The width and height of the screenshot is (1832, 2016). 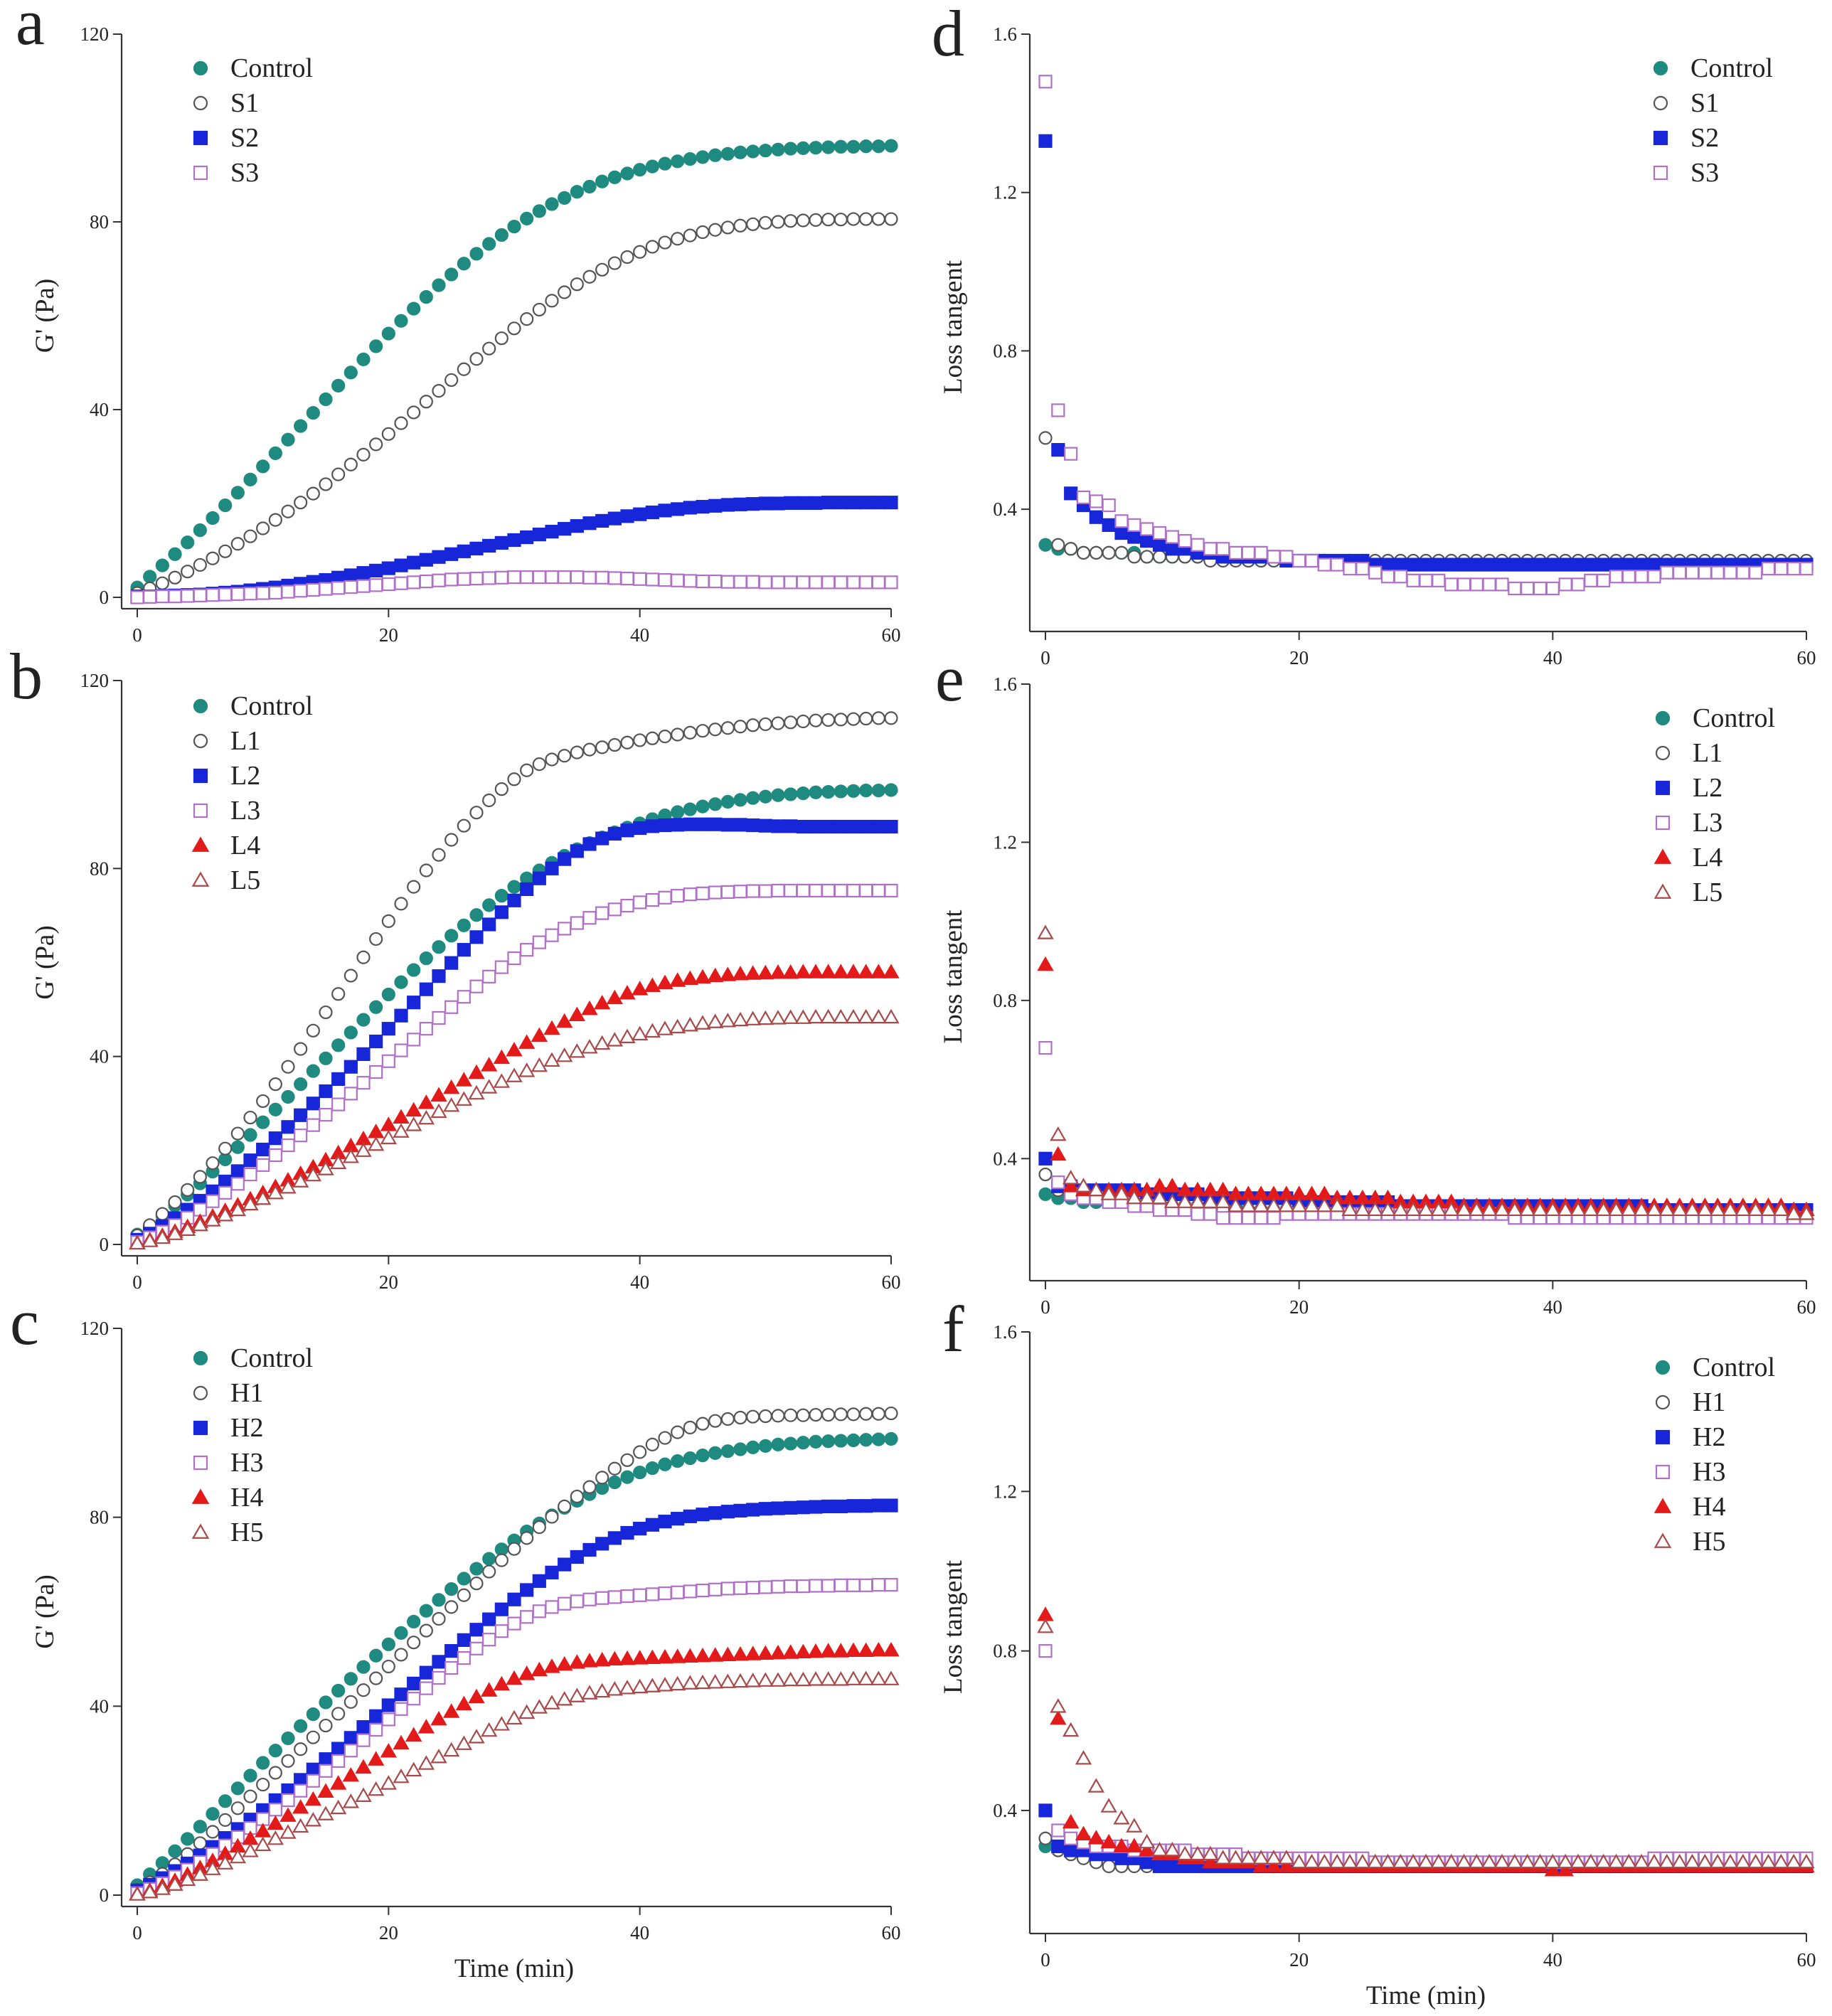 What do you see at coordinates (95, 1328) in the screenshot?
I see `y-tick-label: 120` at bounding box center [95, 1328].